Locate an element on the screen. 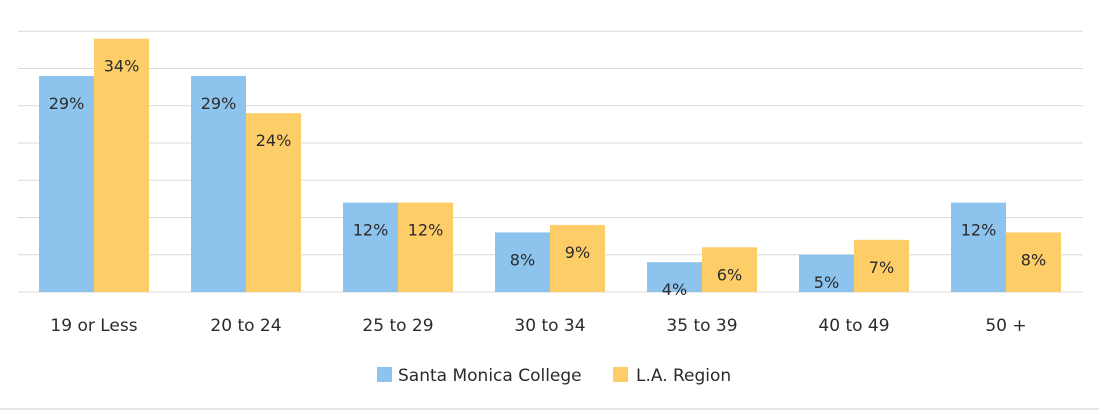  legend-label-santa-monica-college: Santa Monica College is located at coordinates (490, 376).